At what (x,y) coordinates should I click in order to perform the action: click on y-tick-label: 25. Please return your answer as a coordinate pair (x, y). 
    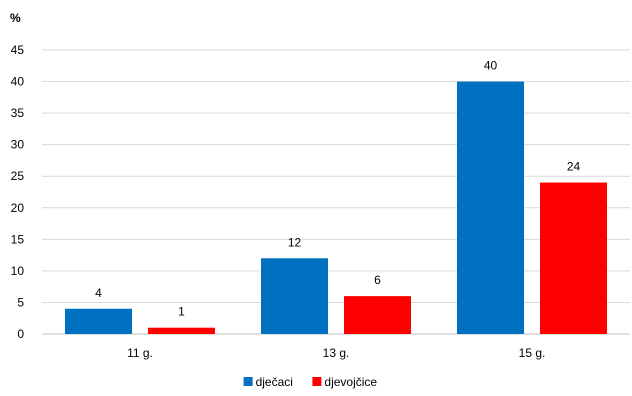
    Looking at the image, I should click on (18, 176).